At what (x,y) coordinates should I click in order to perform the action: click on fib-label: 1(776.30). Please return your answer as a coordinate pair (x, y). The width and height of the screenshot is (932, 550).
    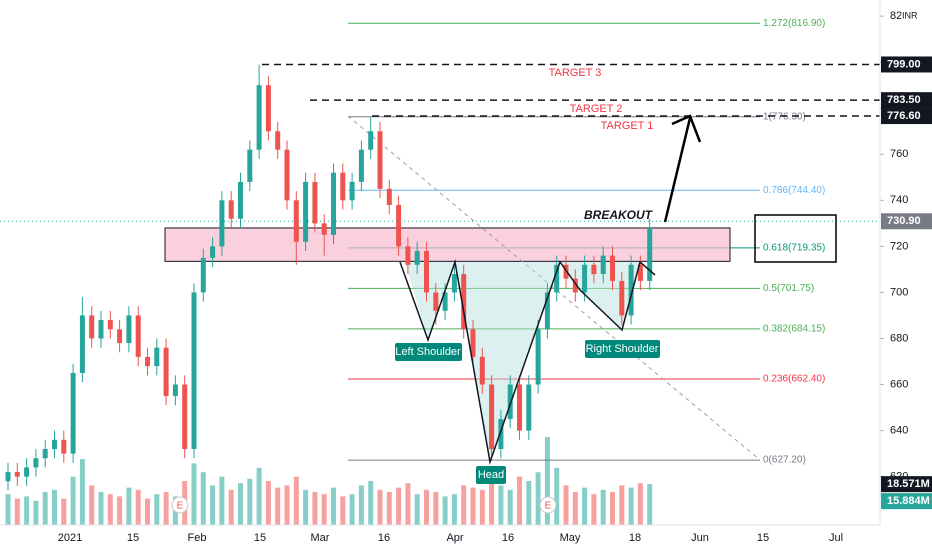
    Looking at the image, I should click on (784, 116).